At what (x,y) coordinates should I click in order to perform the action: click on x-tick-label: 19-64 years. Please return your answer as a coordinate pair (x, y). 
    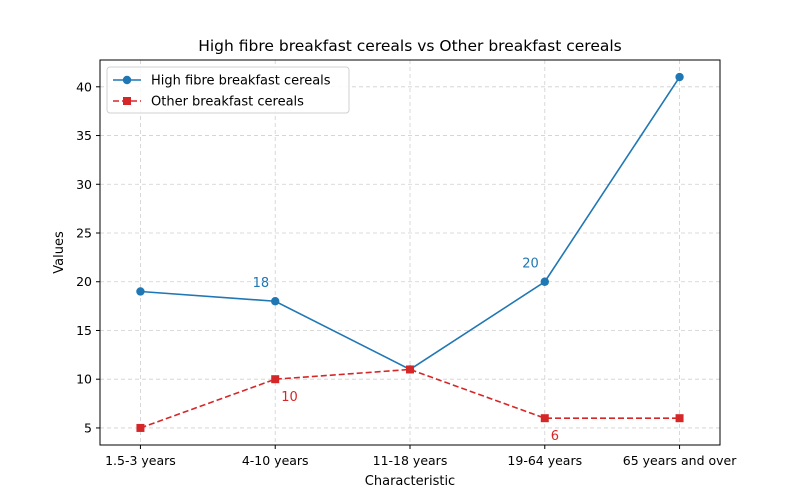
    Looking at the image, I should click on (544, 460).